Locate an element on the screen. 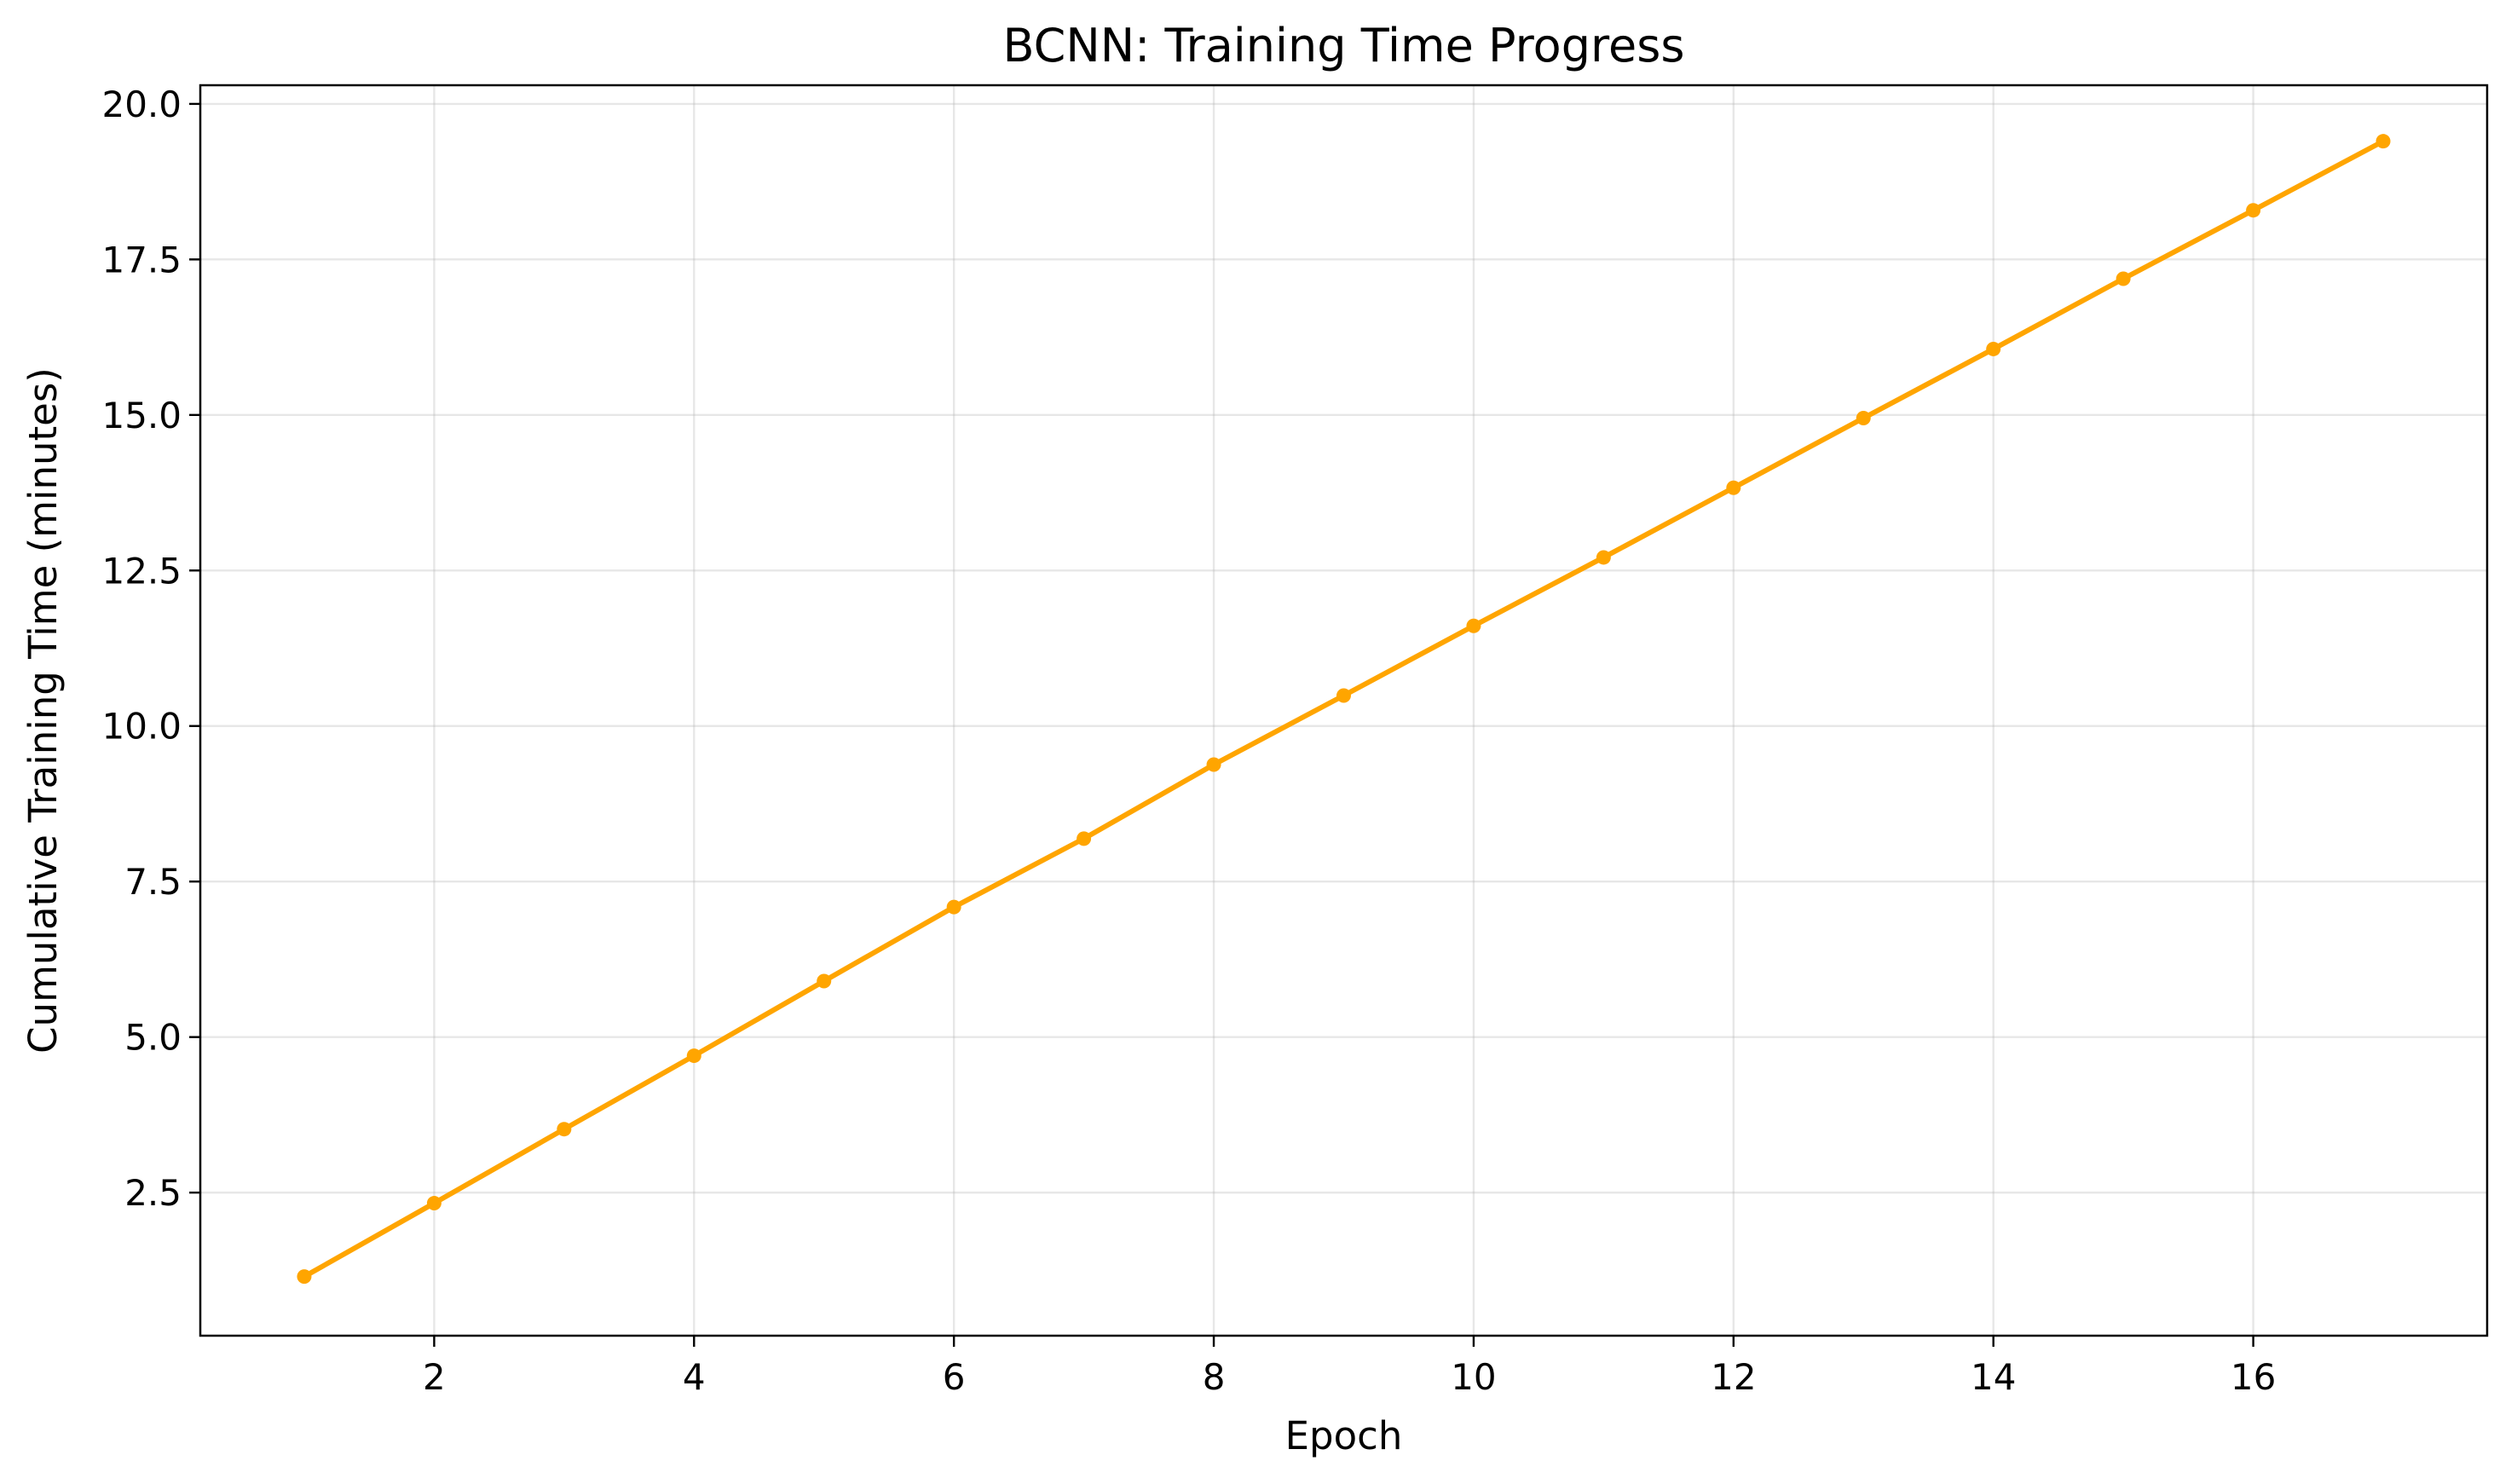 The image size is (2511, 1484). chart-title: BCNN: Training Time Progress is located at coordinates (1344, 45).